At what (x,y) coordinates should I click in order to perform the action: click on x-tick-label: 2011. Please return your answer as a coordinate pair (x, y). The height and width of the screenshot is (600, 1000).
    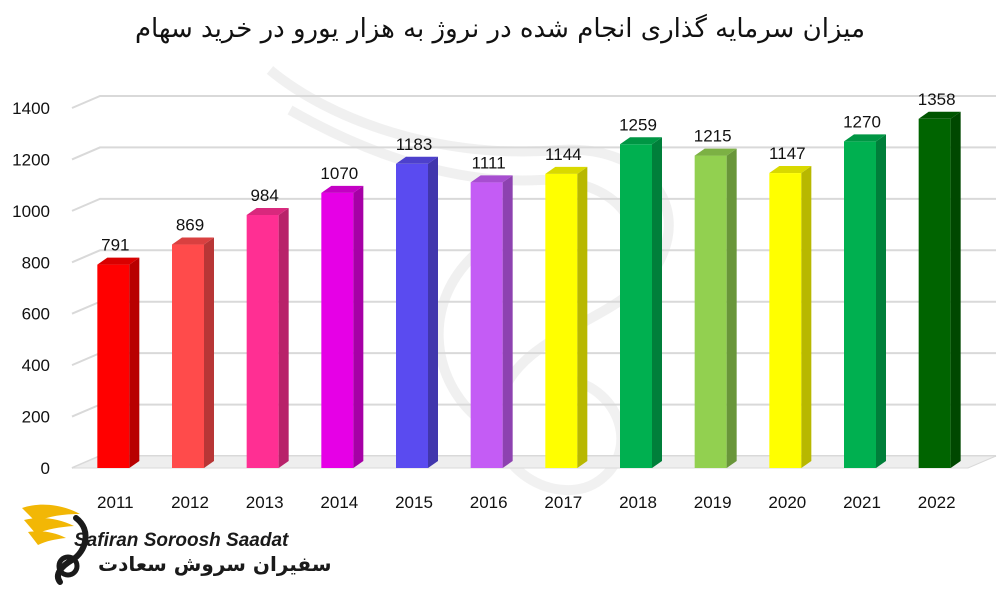
    Looking at the image, I should click on (115, 502).